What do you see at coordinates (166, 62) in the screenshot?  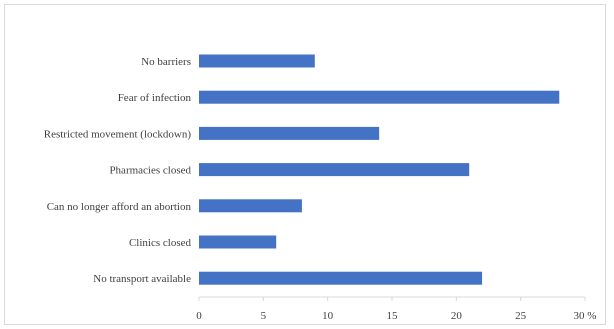 I see `category-label: No barriers` at bounding box center [166, 62].